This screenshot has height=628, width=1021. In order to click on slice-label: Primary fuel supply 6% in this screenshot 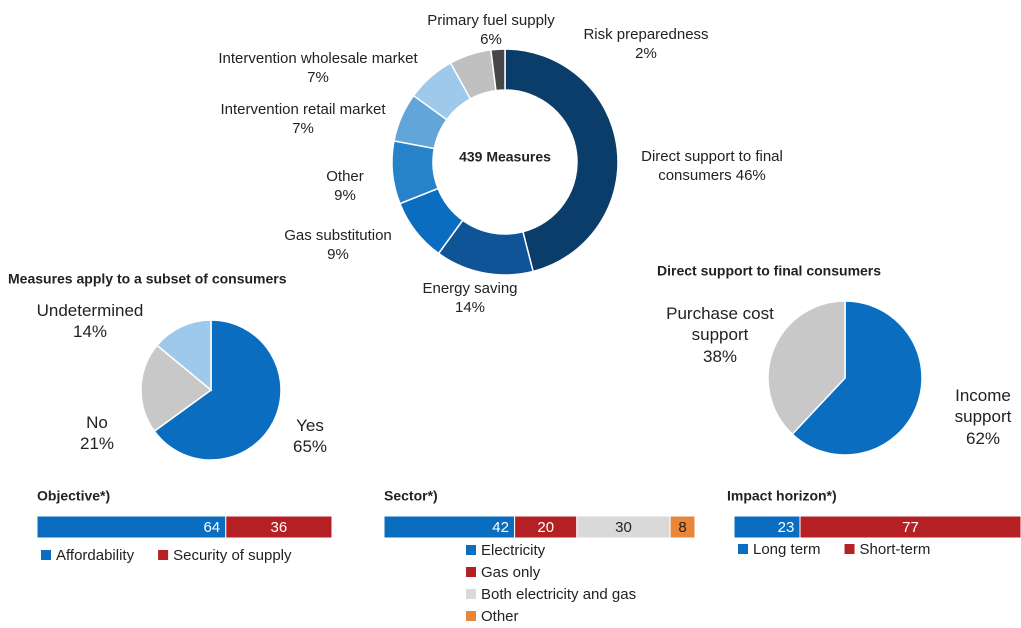, I will do `click(491, 31)`.